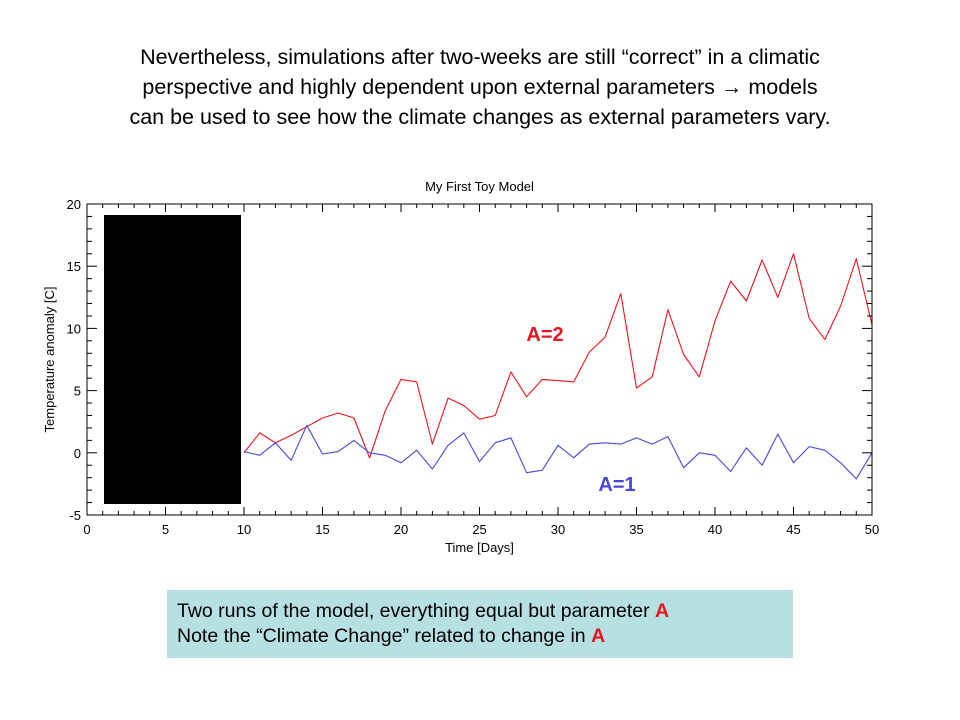  I want to click on x-tick-label: 15, so click(322, 529).